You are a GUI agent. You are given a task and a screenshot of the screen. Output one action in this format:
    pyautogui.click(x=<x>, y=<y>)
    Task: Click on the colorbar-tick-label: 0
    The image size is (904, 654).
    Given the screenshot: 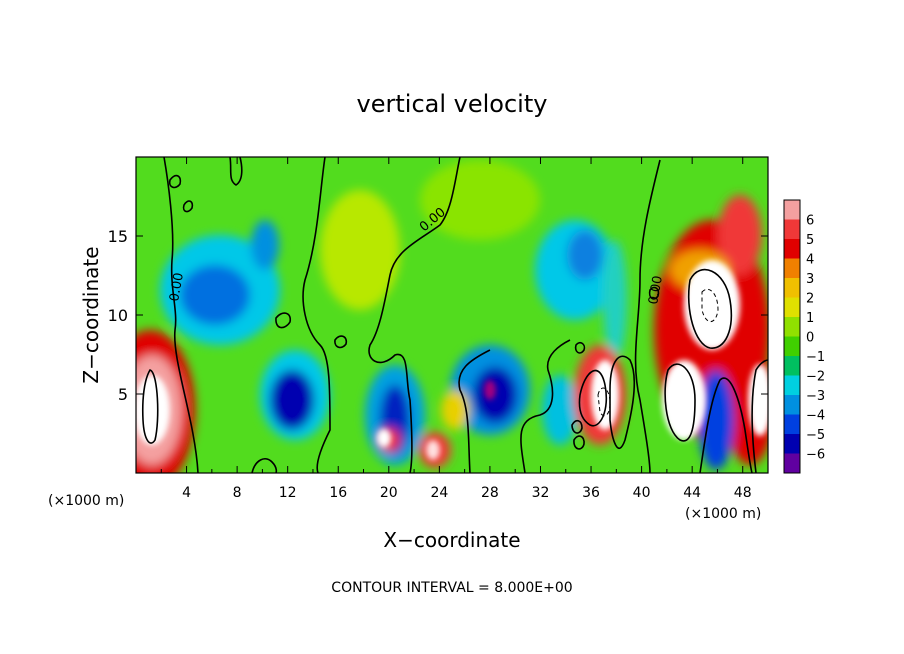 What is the action you would take?
    pyautogui.click(x=810, y=338)
    